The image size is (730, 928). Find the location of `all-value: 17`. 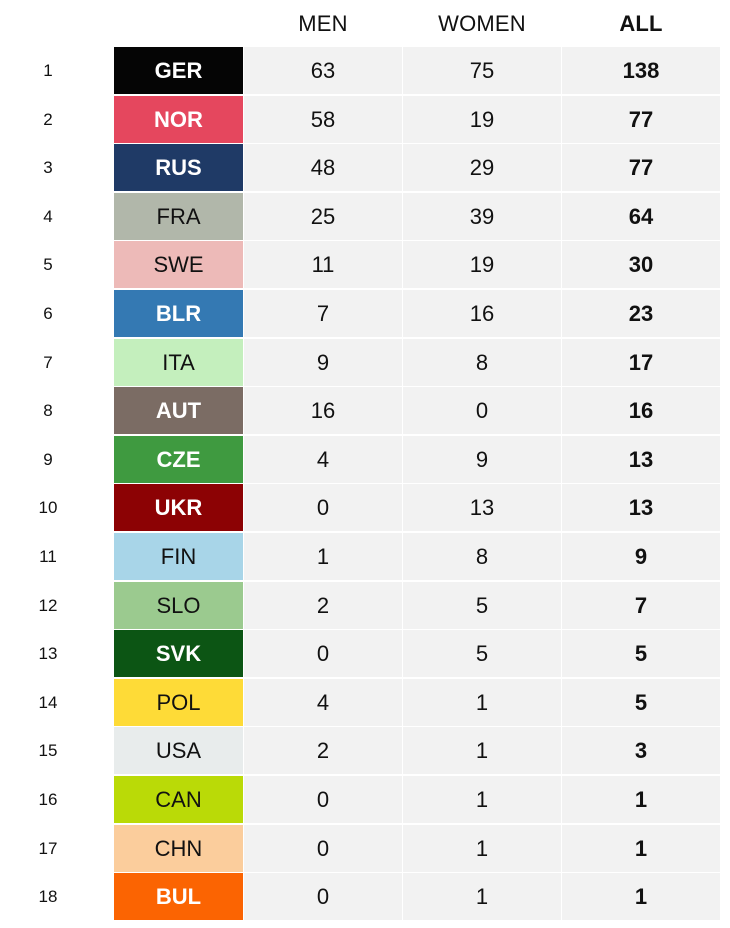

all-value: 17 is located at coordinates (641, 362).